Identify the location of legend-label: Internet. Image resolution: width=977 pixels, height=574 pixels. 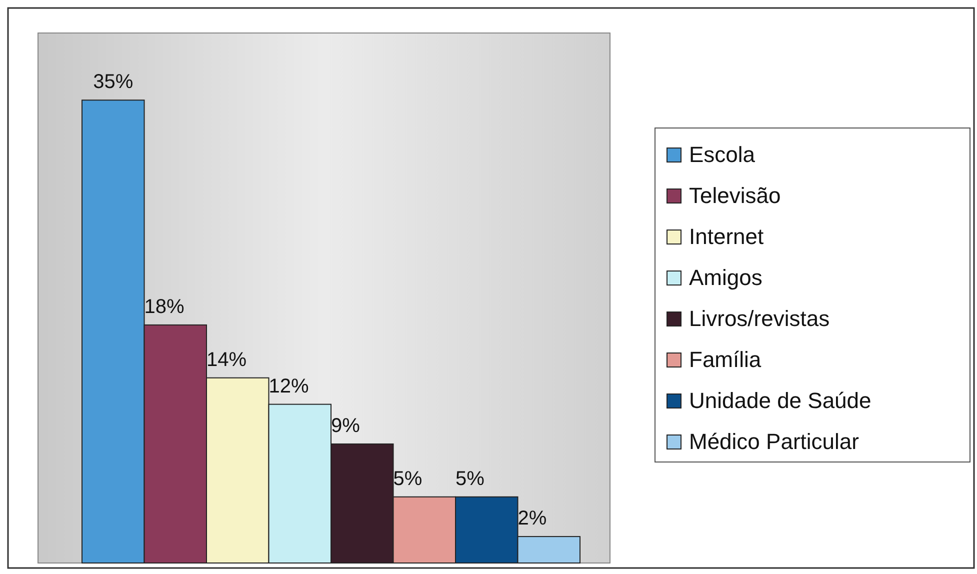
(726, 236).